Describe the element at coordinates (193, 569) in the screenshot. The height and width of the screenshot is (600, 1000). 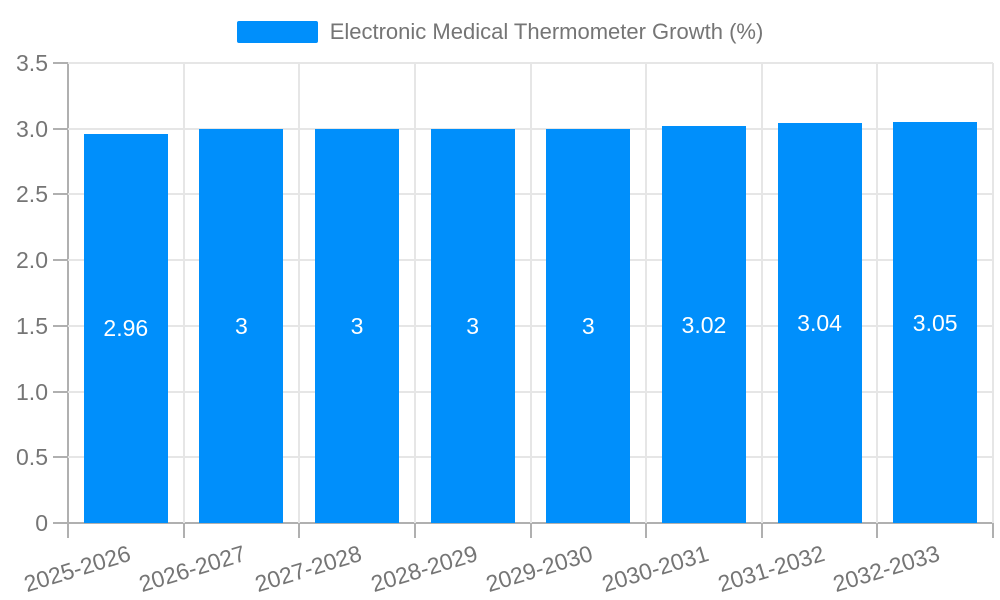
I see `x-axis-label: 2026-2027` at that location.